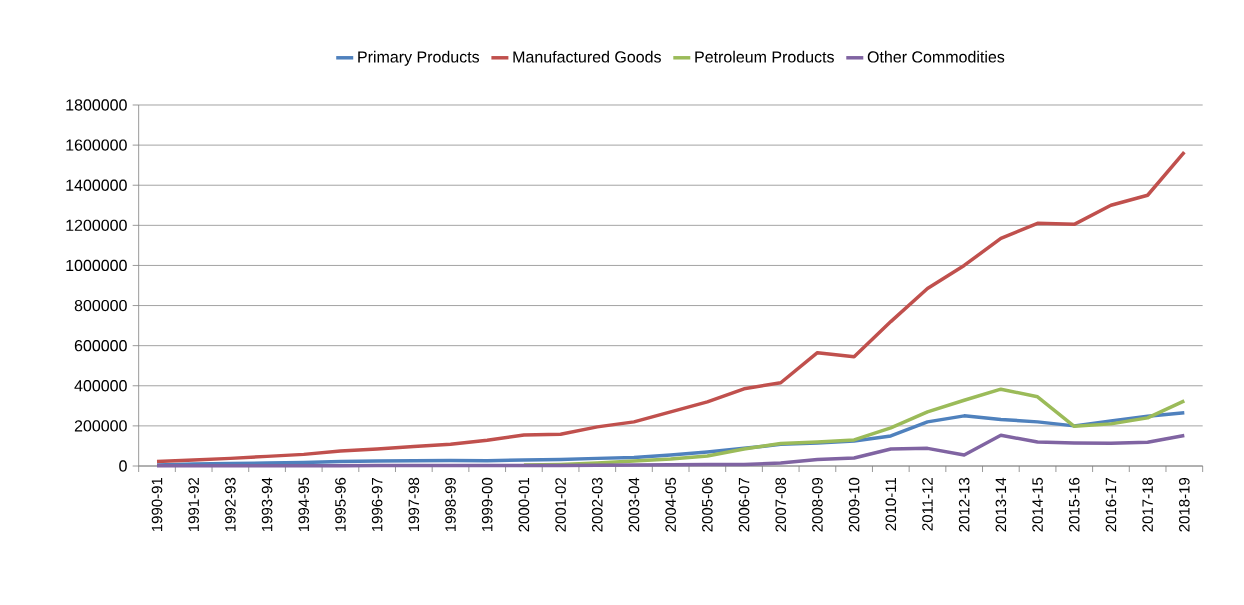 The image size is (1244, 605). What do you see at coordinates (587, 56) in the screenshot?
I see `legend-label: Manufactured Goods` at bounding box center [587, 56].